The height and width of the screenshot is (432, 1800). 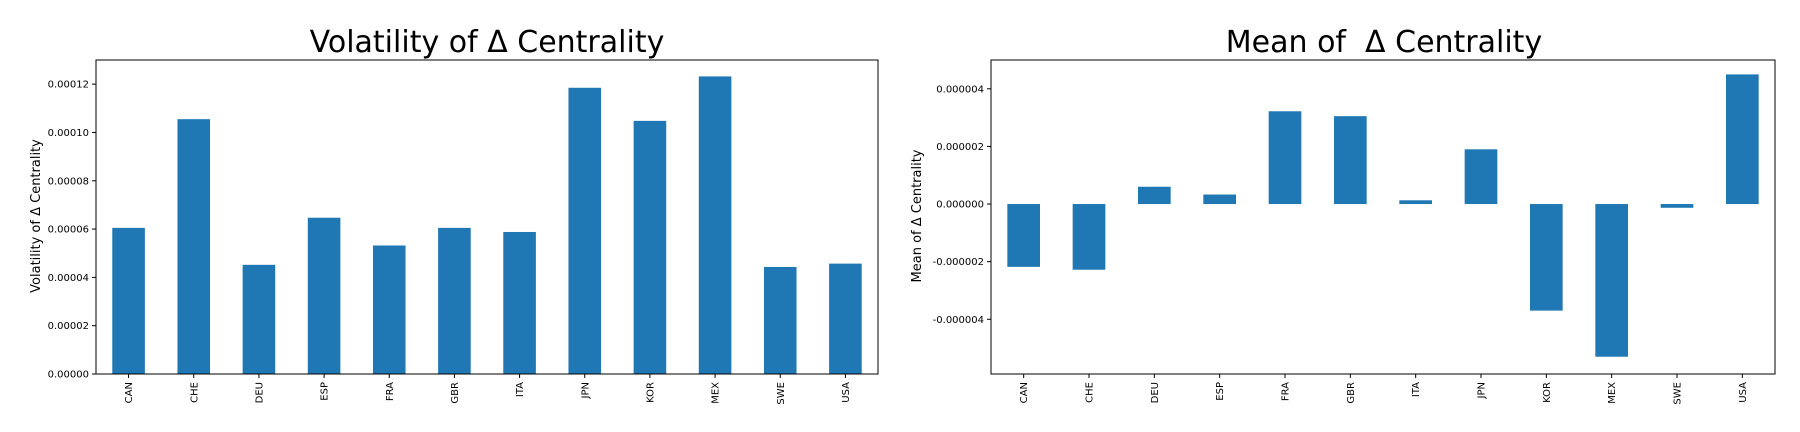 I want to click on mean-bar-swe, so click(x=1677, y=206).